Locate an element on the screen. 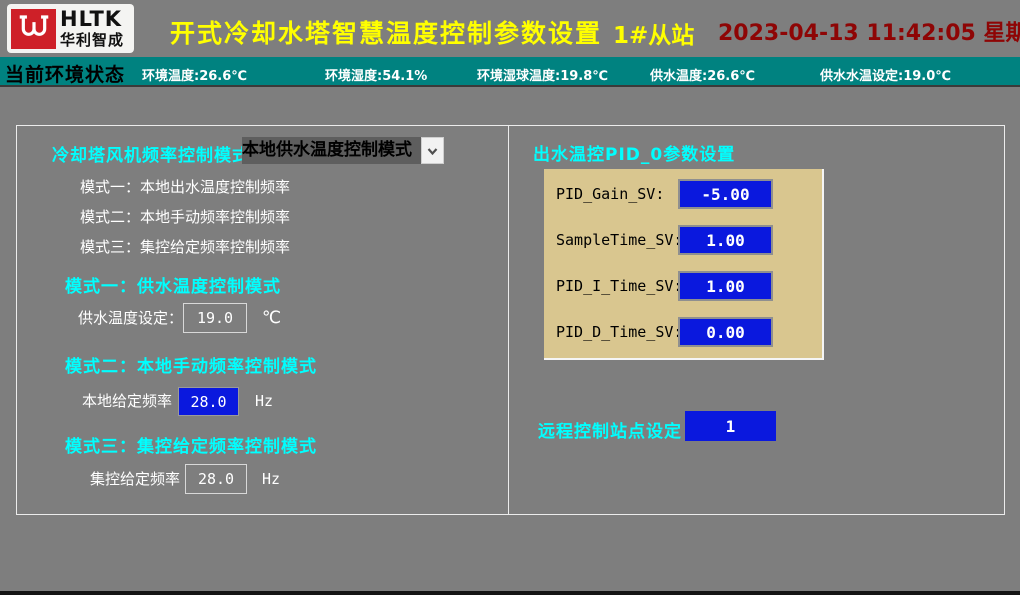 The width and height of the screenshot is (1020, 595). pid-settings-title: 出水温控PID_0参数设置 is located at coordinates (634, 155).